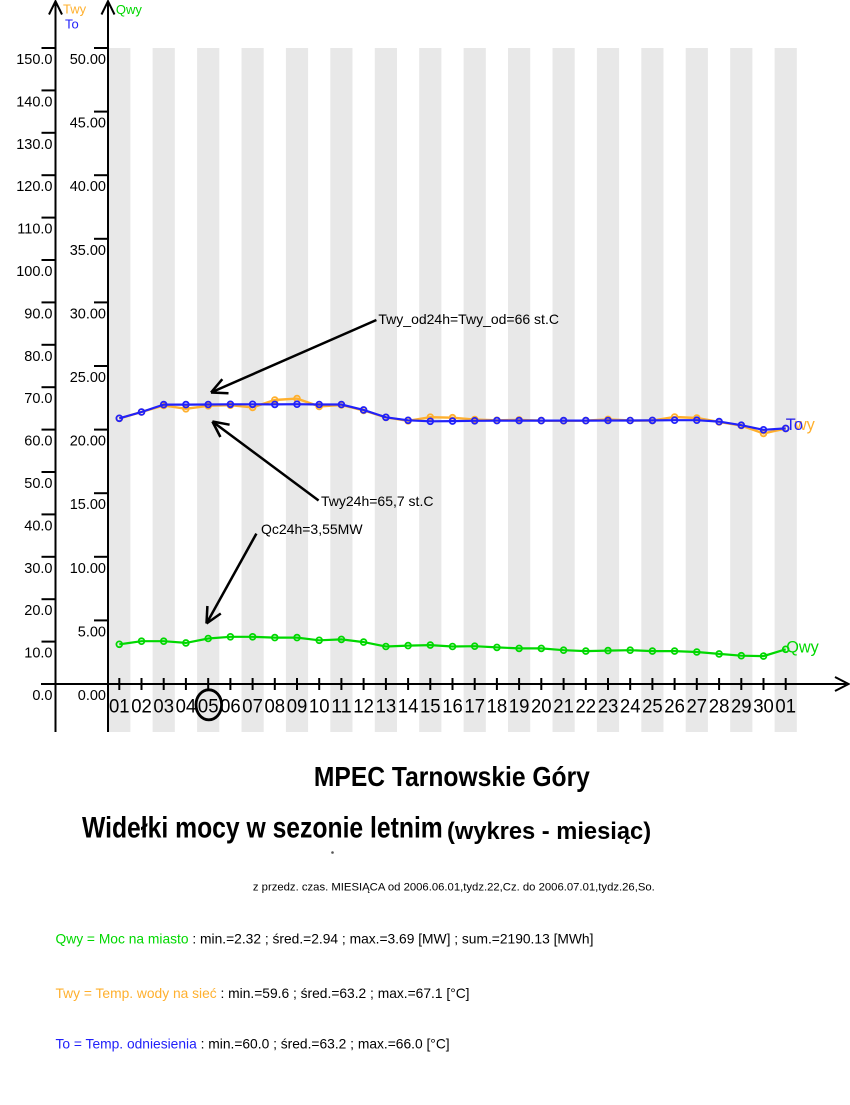  What do you see at coordinates (88, 505) in the screenshot?
I see `svg-text: 15.00` at bounding box center [88, 505].